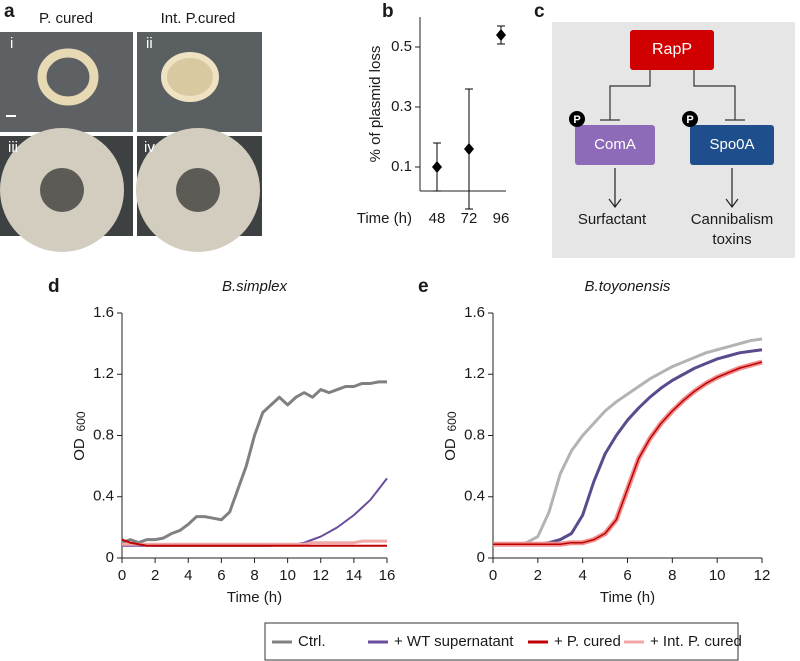 The width and height of the screenshot is (800, 661). I want to click on output-label: Surfactant, so click(612, 219).